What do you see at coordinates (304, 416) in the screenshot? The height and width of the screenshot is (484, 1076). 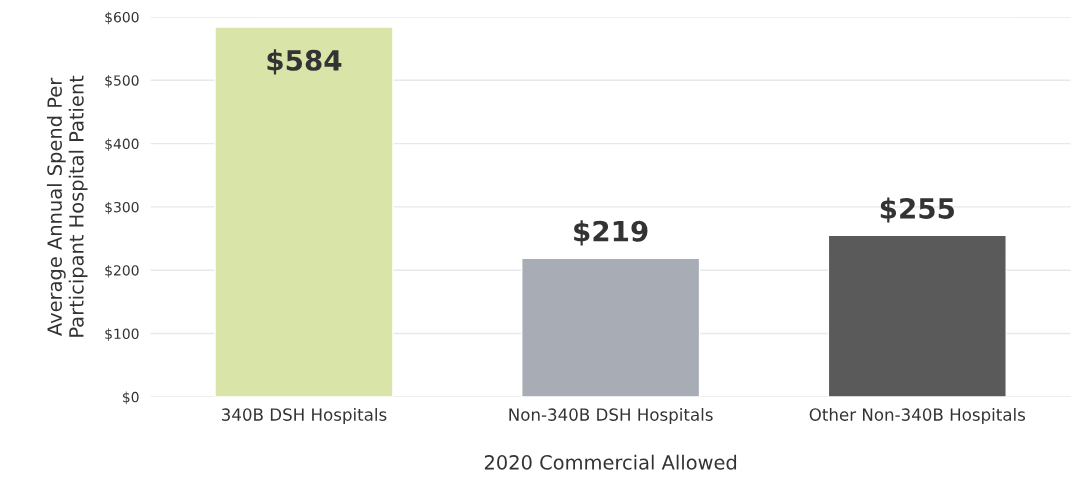 I see `x-tick-label: 340B DSH Hospitals` at bounding box center [304, 416].